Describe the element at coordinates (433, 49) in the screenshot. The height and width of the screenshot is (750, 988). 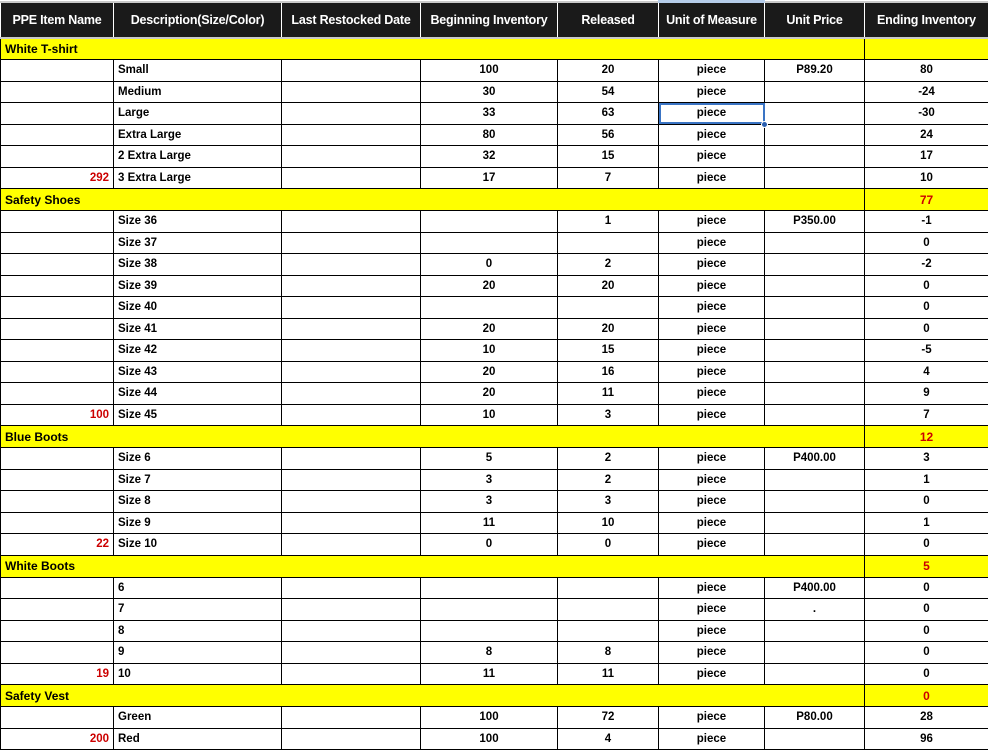
I see `group-name: White T-shirt` at that location.